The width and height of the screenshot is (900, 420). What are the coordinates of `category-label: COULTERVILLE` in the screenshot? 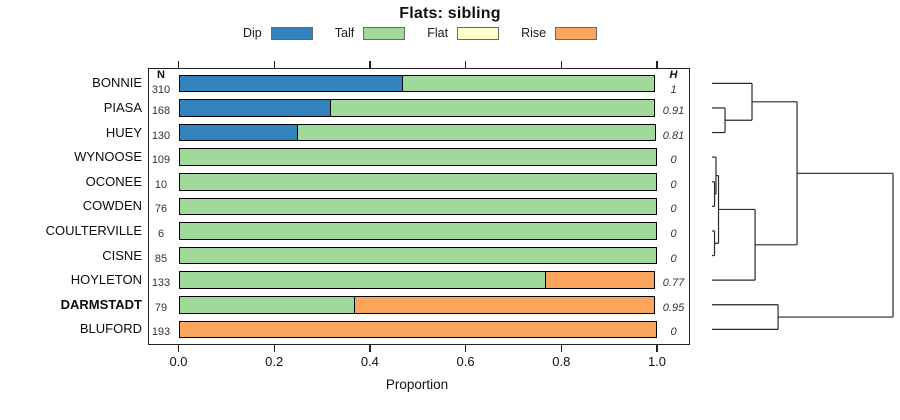 It's located at (93, 230).